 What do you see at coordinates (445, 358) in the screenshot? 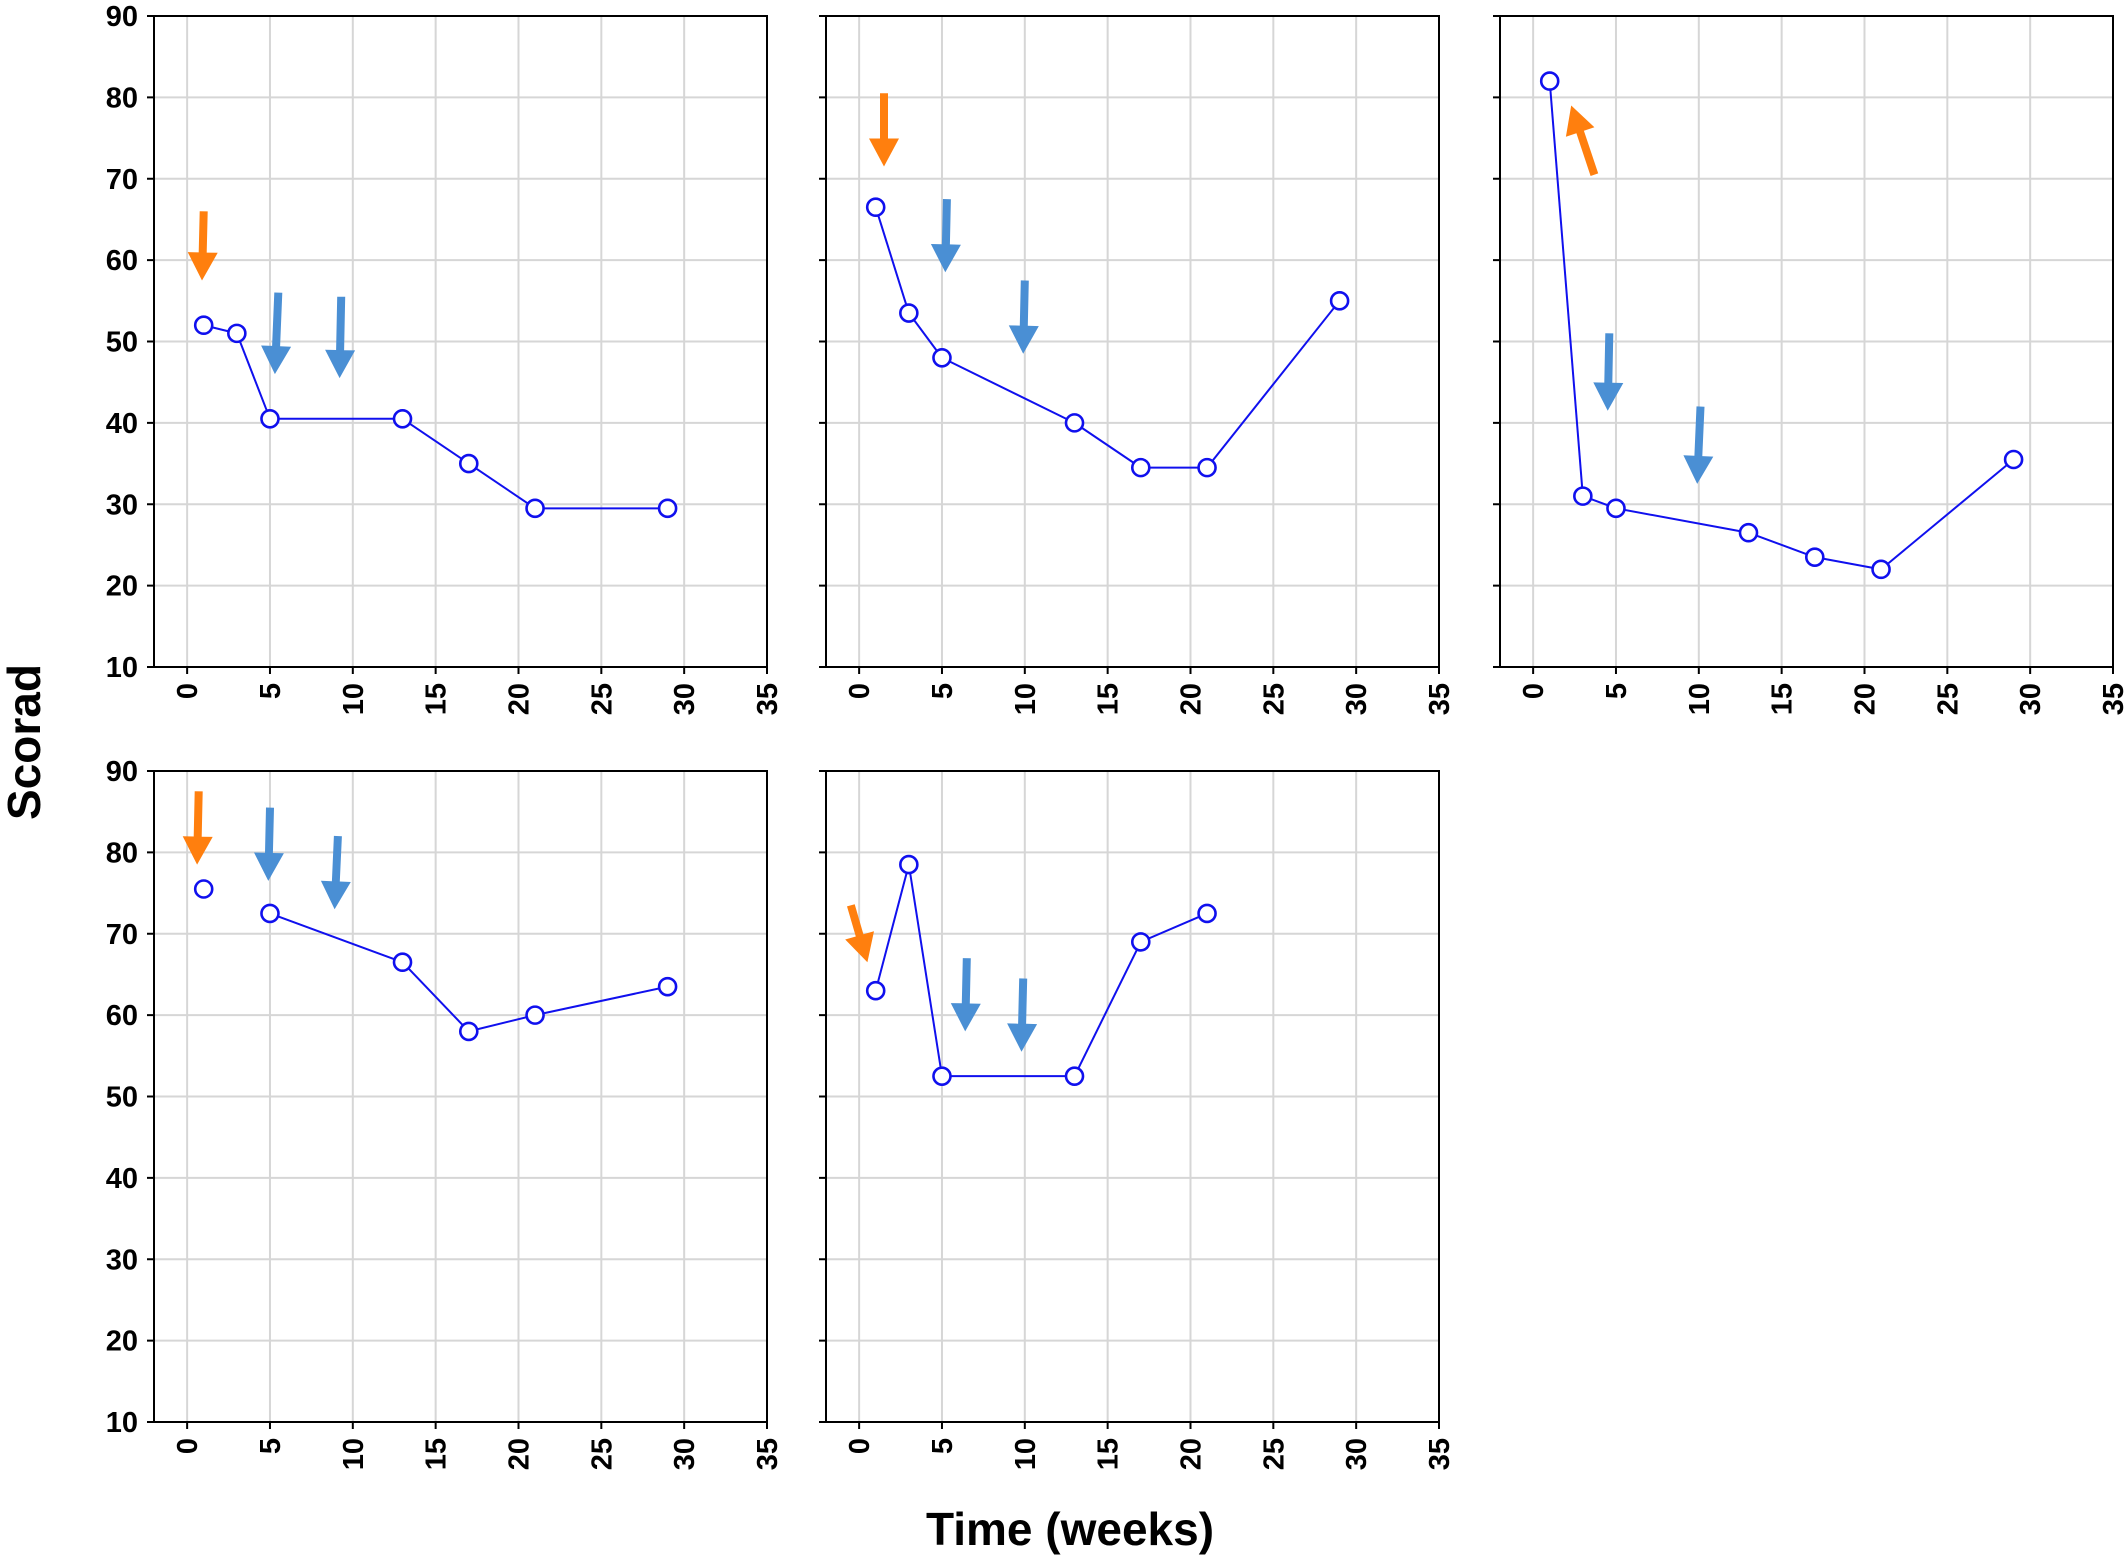
I see `panel-1: 10 20 30 40 50 60 70 80 90 0 5 10 15 20 25 30 35` at bounding box center [445, 358].